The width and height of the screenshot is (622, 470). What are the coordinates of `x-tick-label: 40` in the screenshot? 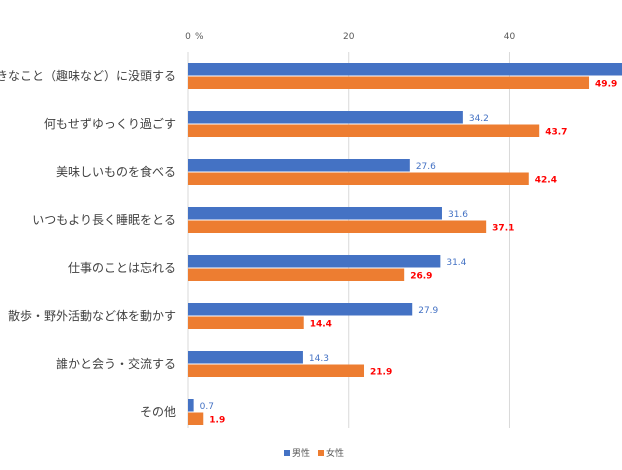 It's located at (510, 37).